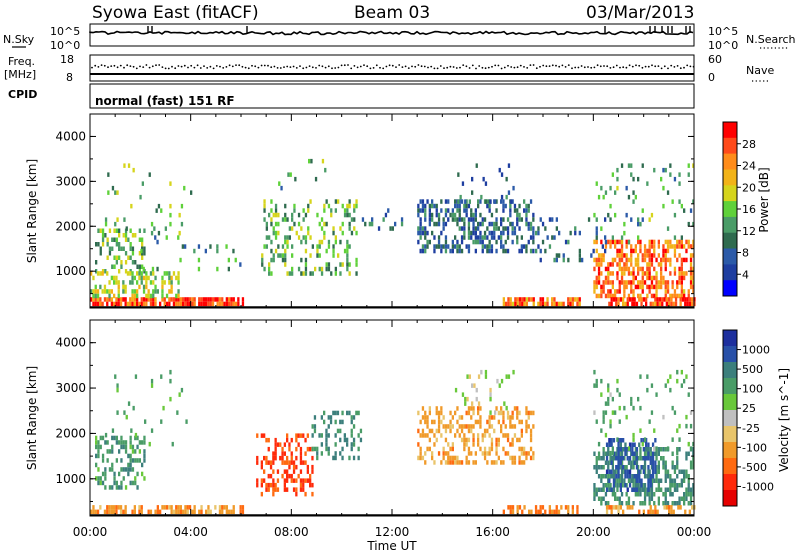  Describe the element at coordinates (745, 253) in the screenshot. I see `colorbar-tick-label: 8` at that location.